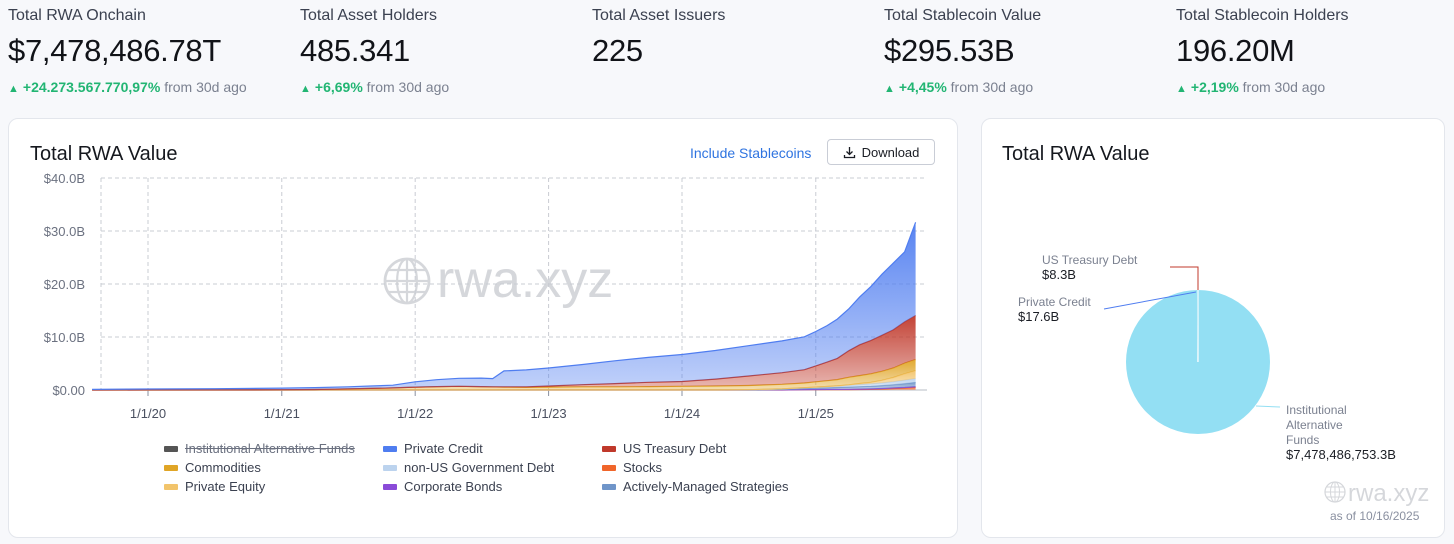 Image resolution: width=1454 pixels, height=544 pixels. Describe the element at coordinates (64, 231) in the screenshot. I see `y-tick-label: $30.0B` at that location.